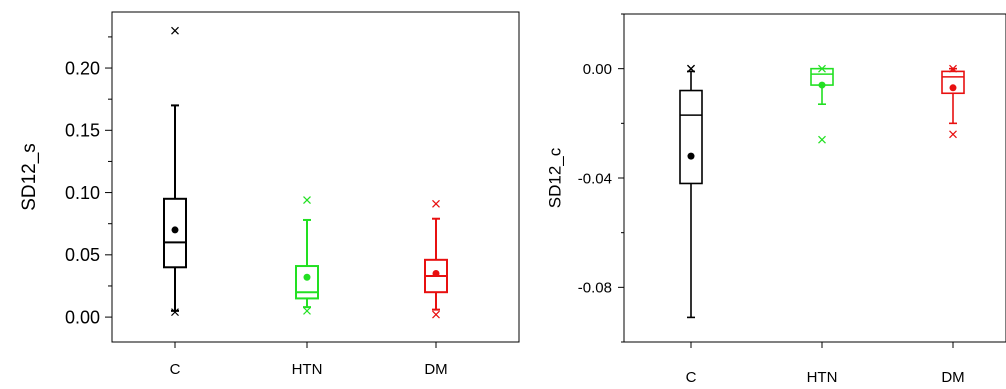 Image resolution: width=1006 pixels, height=389 pixels. Describe the element at coordinates (595, 178) in the screenshot. I see `y-tick-label: -0.04` at that location.